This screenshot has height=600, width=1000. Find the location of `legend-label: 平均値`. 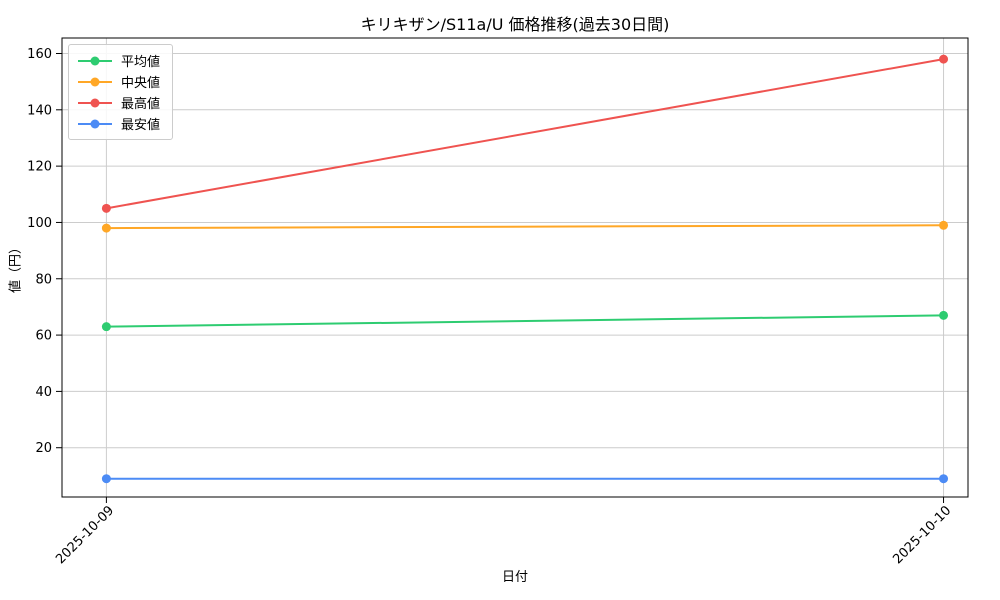

legend-label: 平均値 is located at coordinates (141, 62).